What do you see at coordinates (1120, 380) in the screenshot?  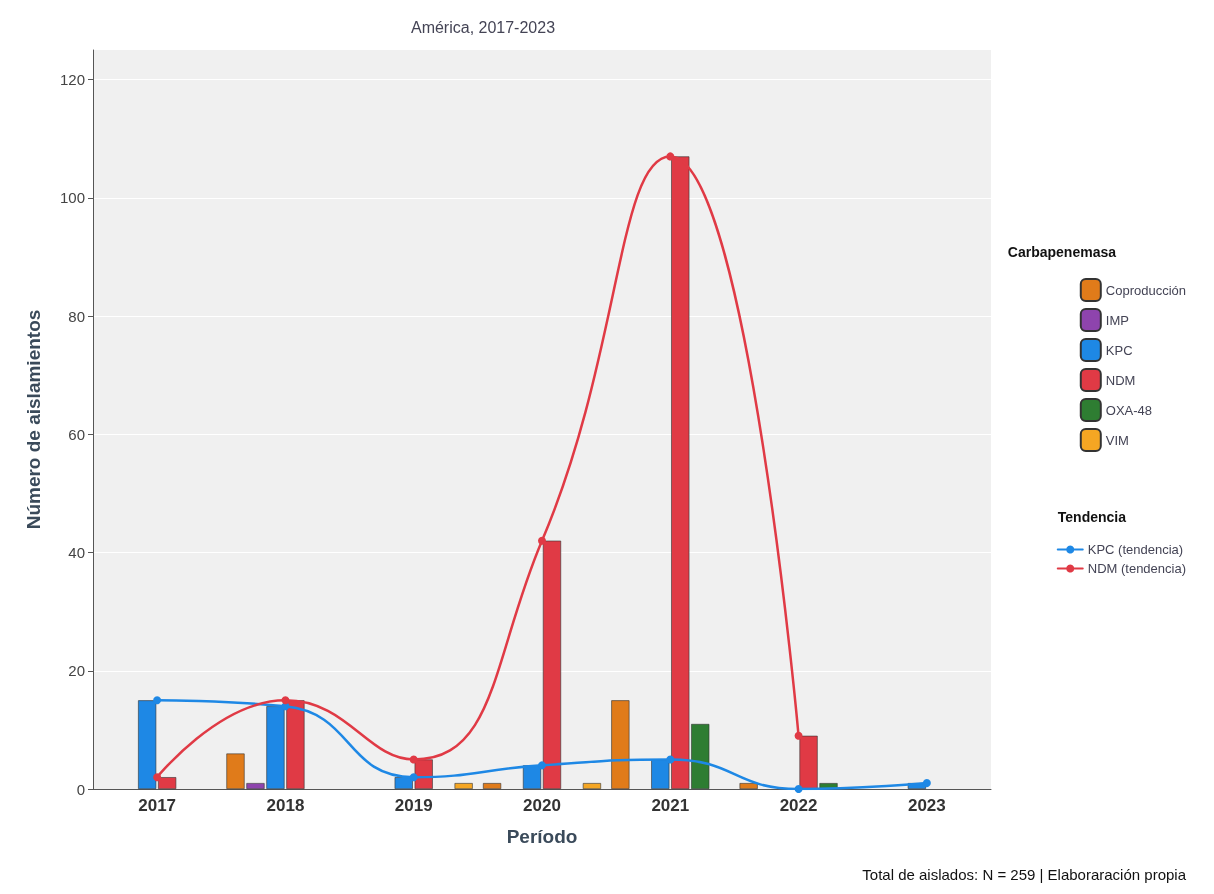 I see `legend-label: NDM` at bounding box center [1120, 380].